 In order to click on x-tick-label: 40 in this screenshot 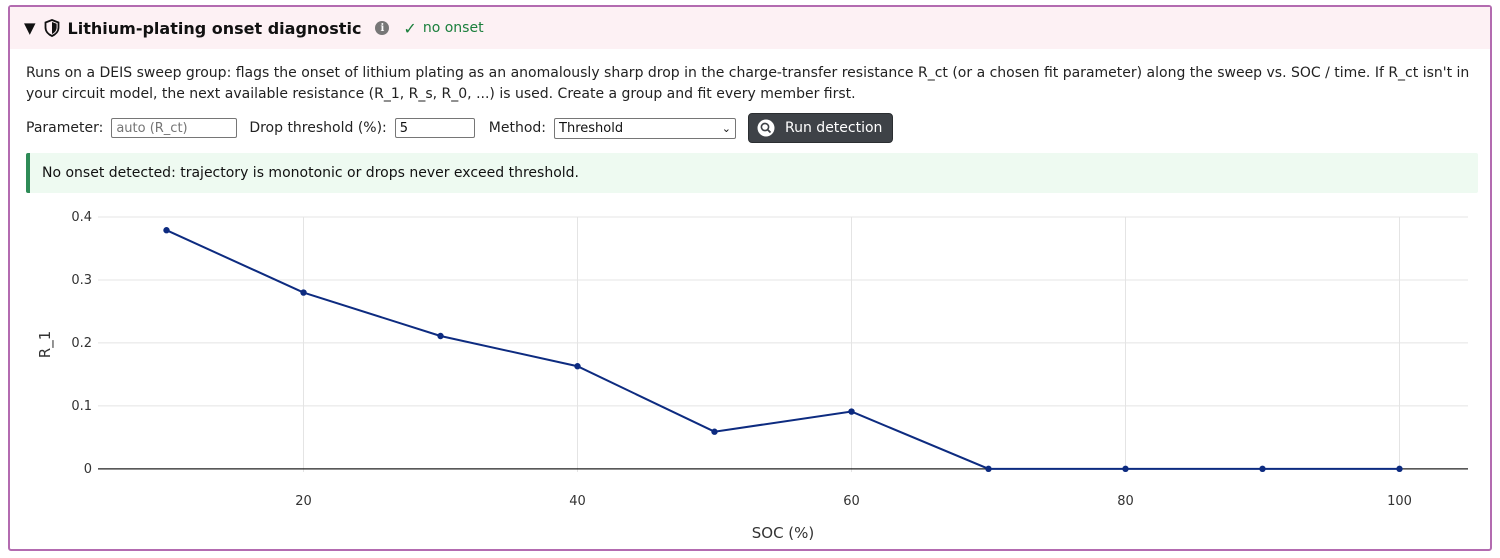, I will do `click(577, 501)`.